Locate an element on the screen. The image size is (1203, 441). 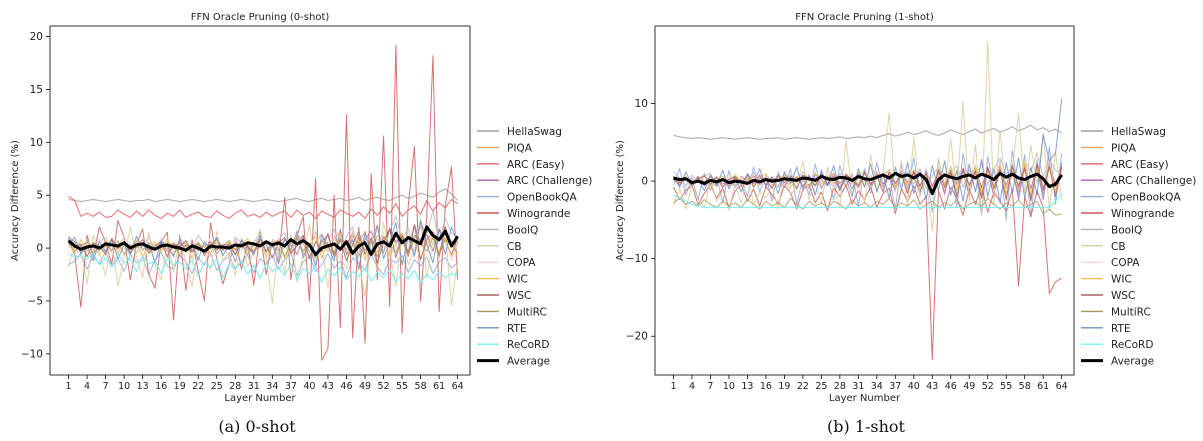
legend-item: Average is located at coordinates (513, 362).